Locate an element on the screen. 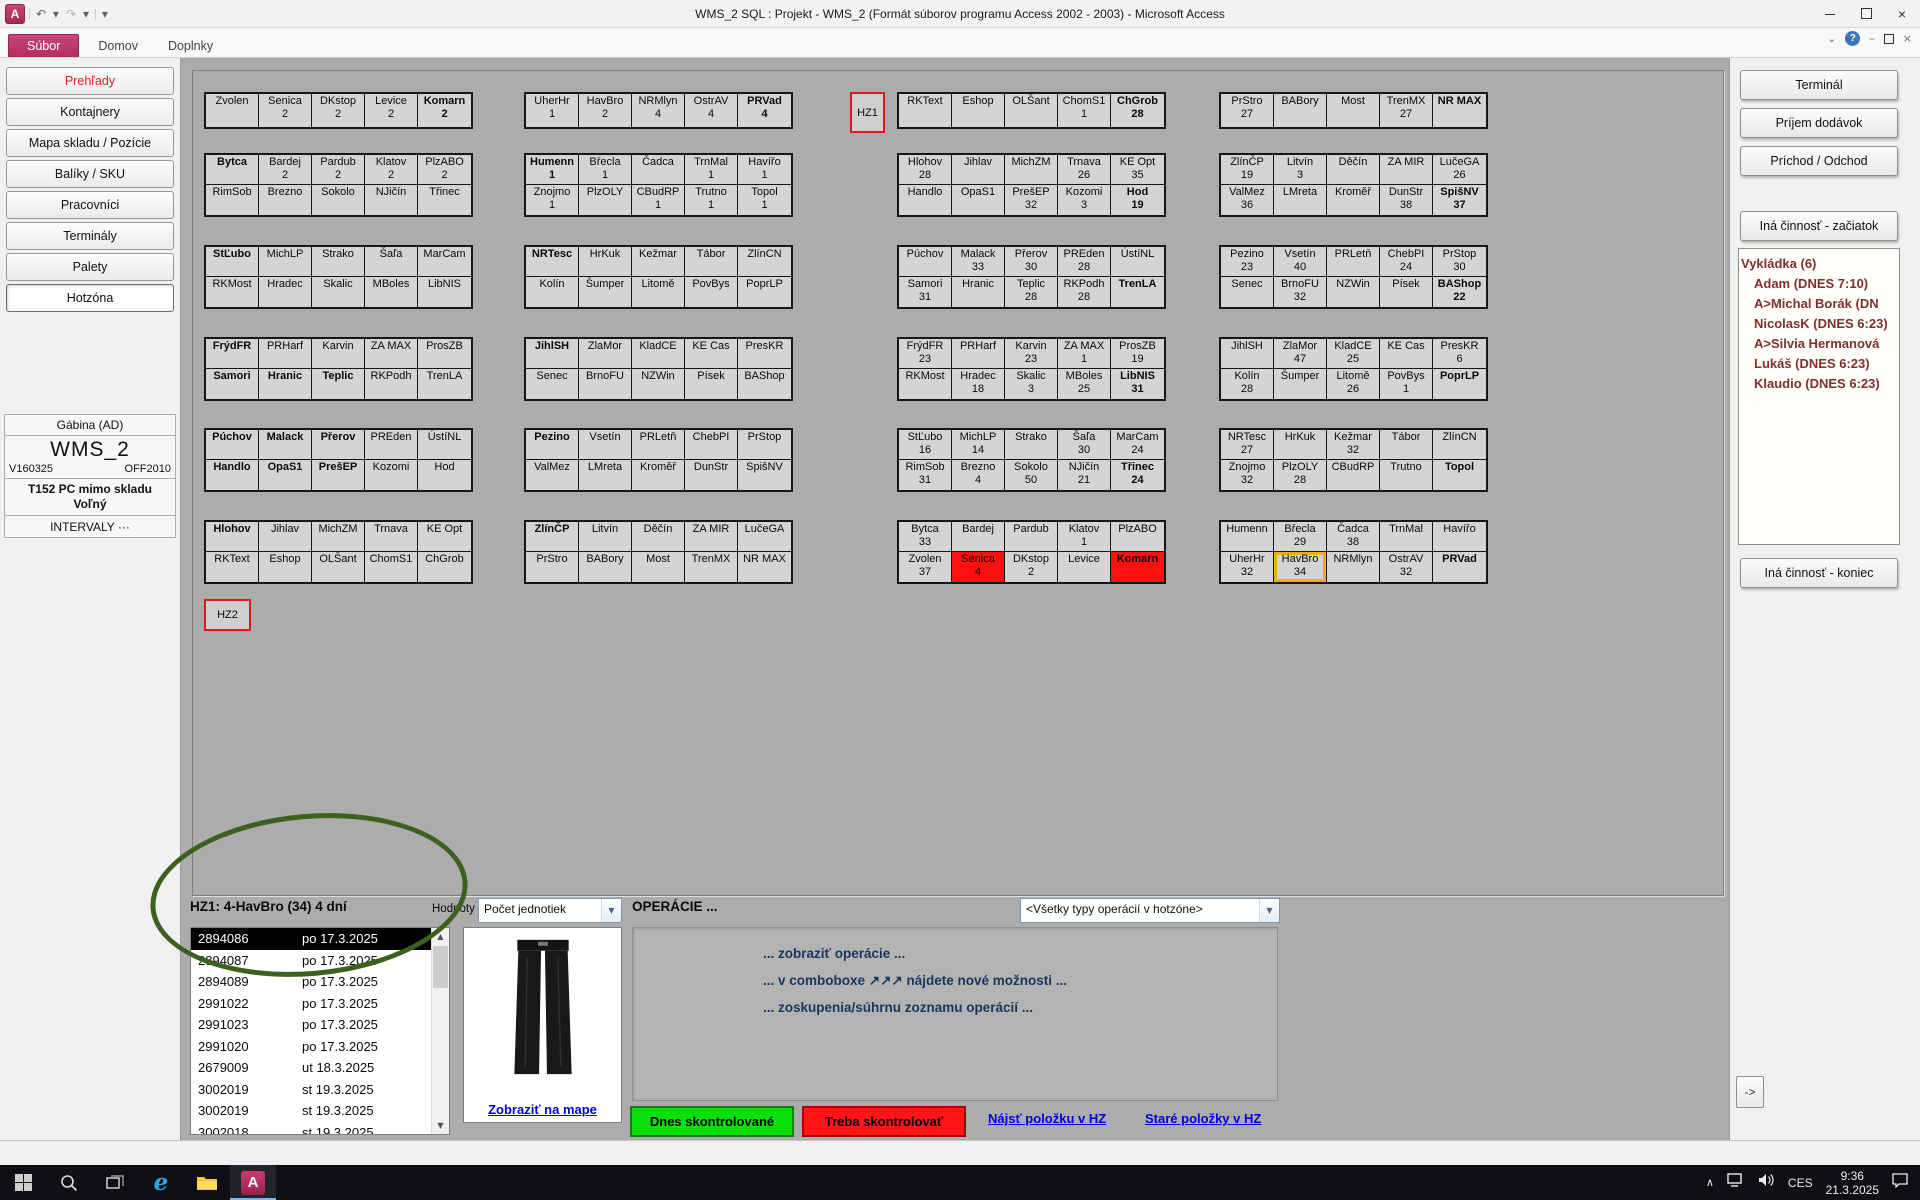 The width and height of the screenshot is (1920, 1200). grid-cell-fr-dfr: FrýdFR is located at coordinates (232, 354).